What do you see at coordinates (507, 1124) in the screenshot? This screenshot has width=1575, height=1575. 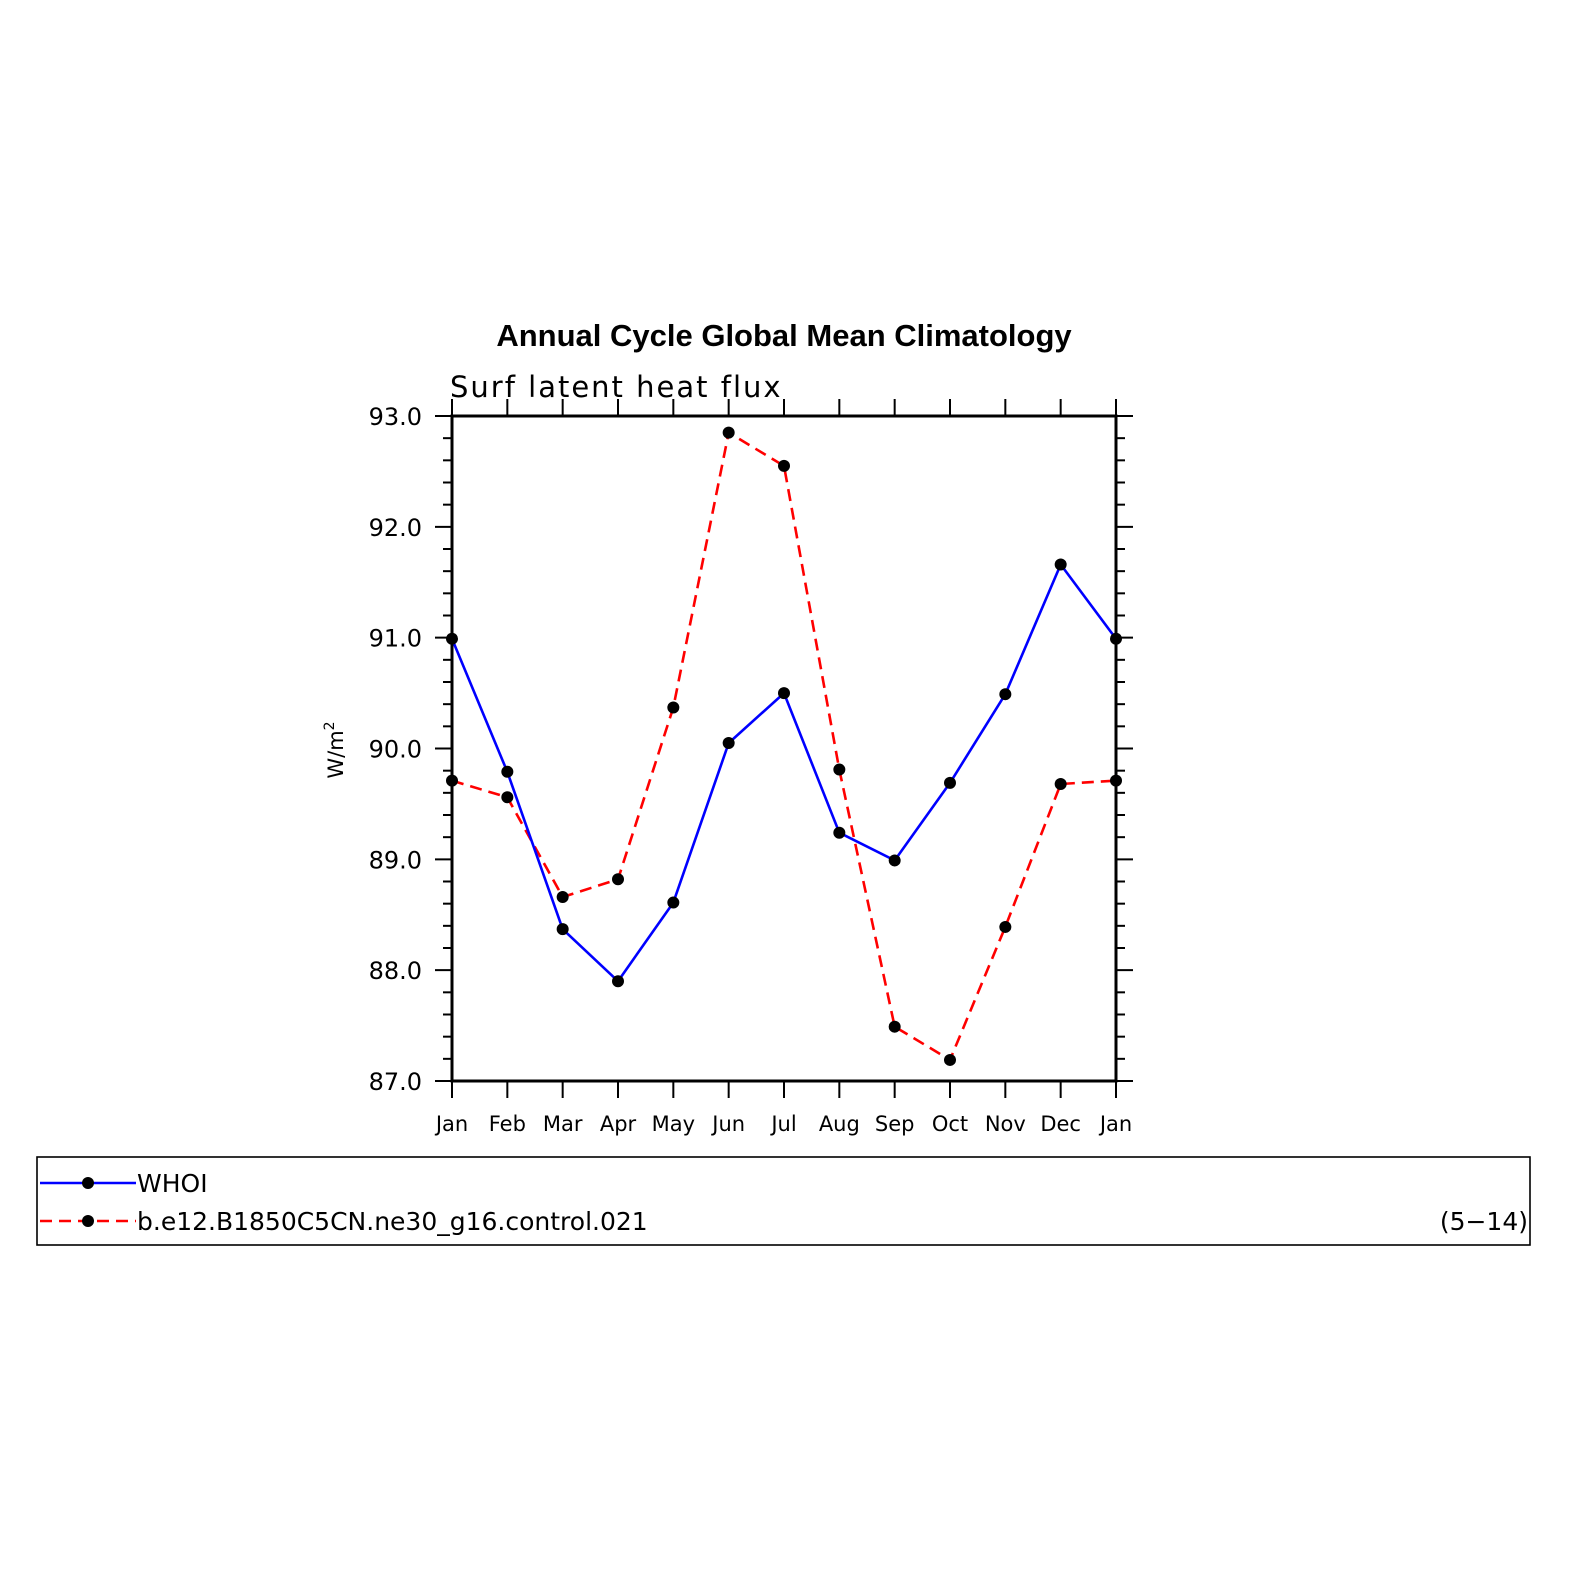 I see `x-tick-label: Feb` at bounding box center [507, 1124].